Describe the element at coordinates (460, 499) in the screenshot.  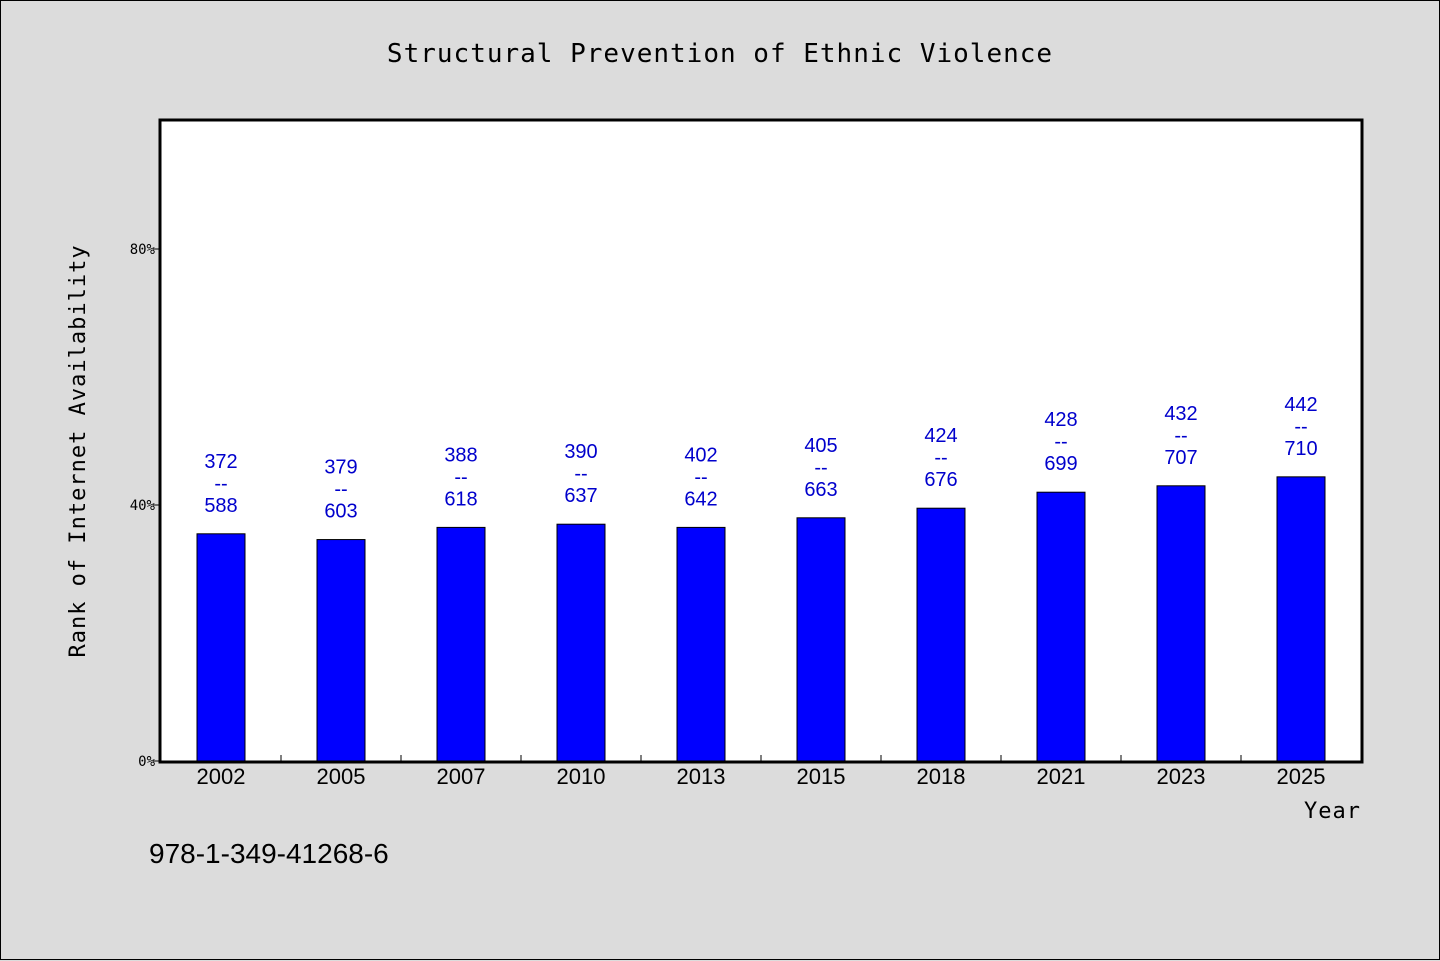
I see `data-label: 618` at that location.